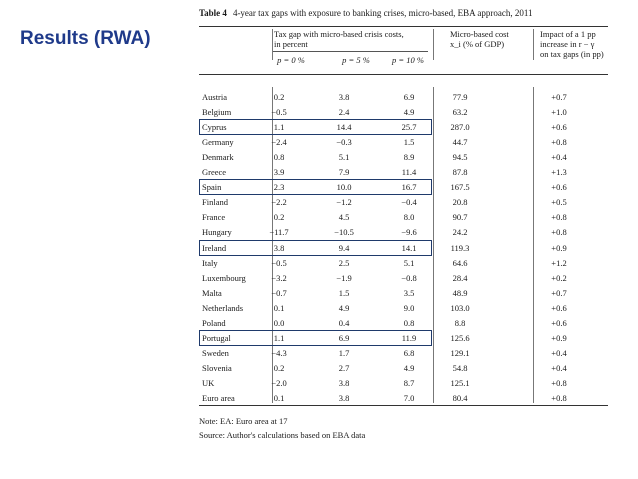 The width and height of the screenshot is (638, 479). What do you see at coordinates (344, 112) in the screenshot?
I see `cell-p5: 2.4` at bounding box center [344, 112].